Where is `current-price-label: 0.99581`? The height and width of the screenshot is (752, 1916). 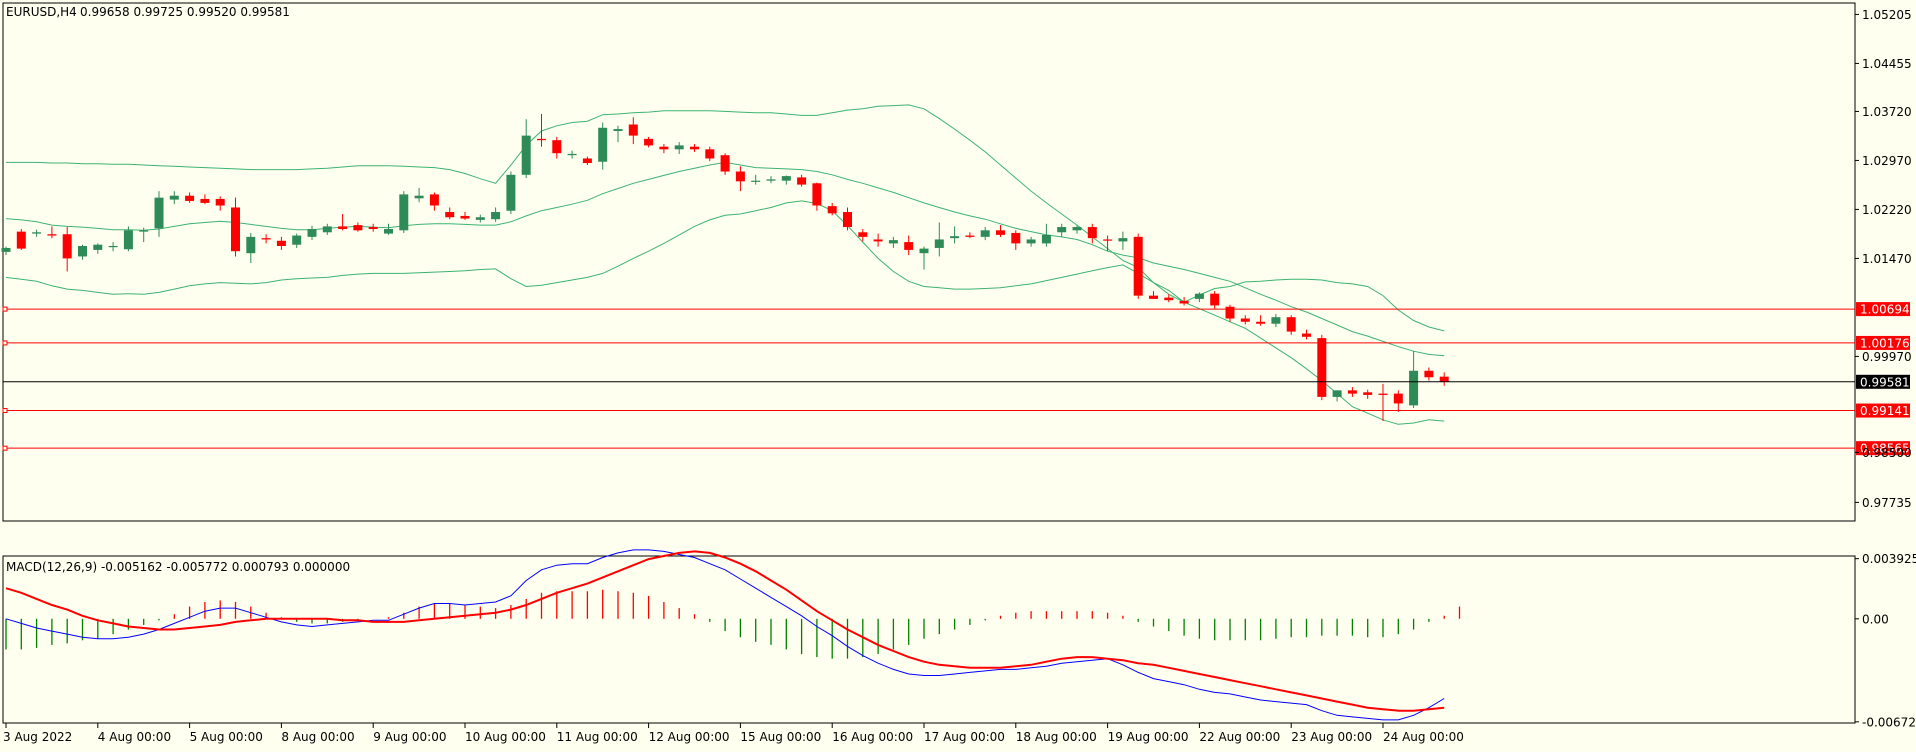 current-price-label: 0.99581 is located at coordinates (1885, 382).